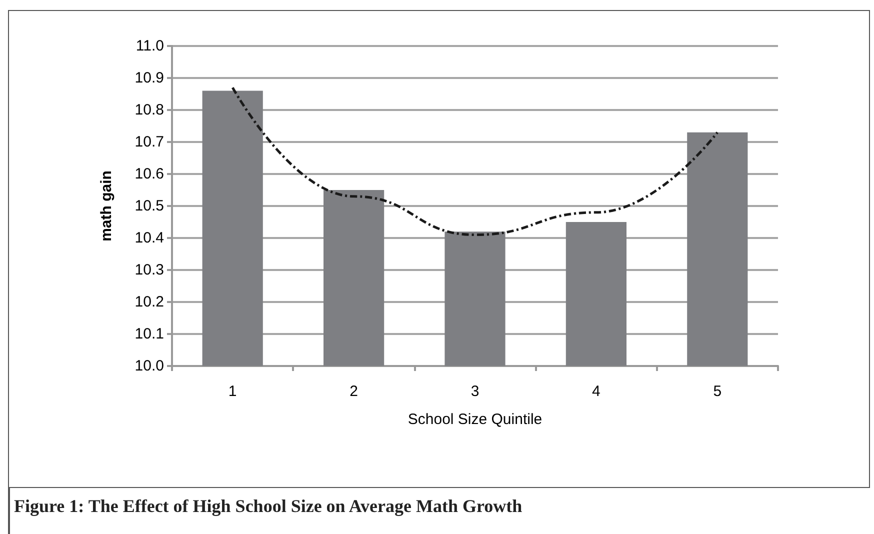  What do you see at coordinates (149, 366) in the screenshot?
I see `y-tick-label: 10.0` at bounding box center [149, 366].